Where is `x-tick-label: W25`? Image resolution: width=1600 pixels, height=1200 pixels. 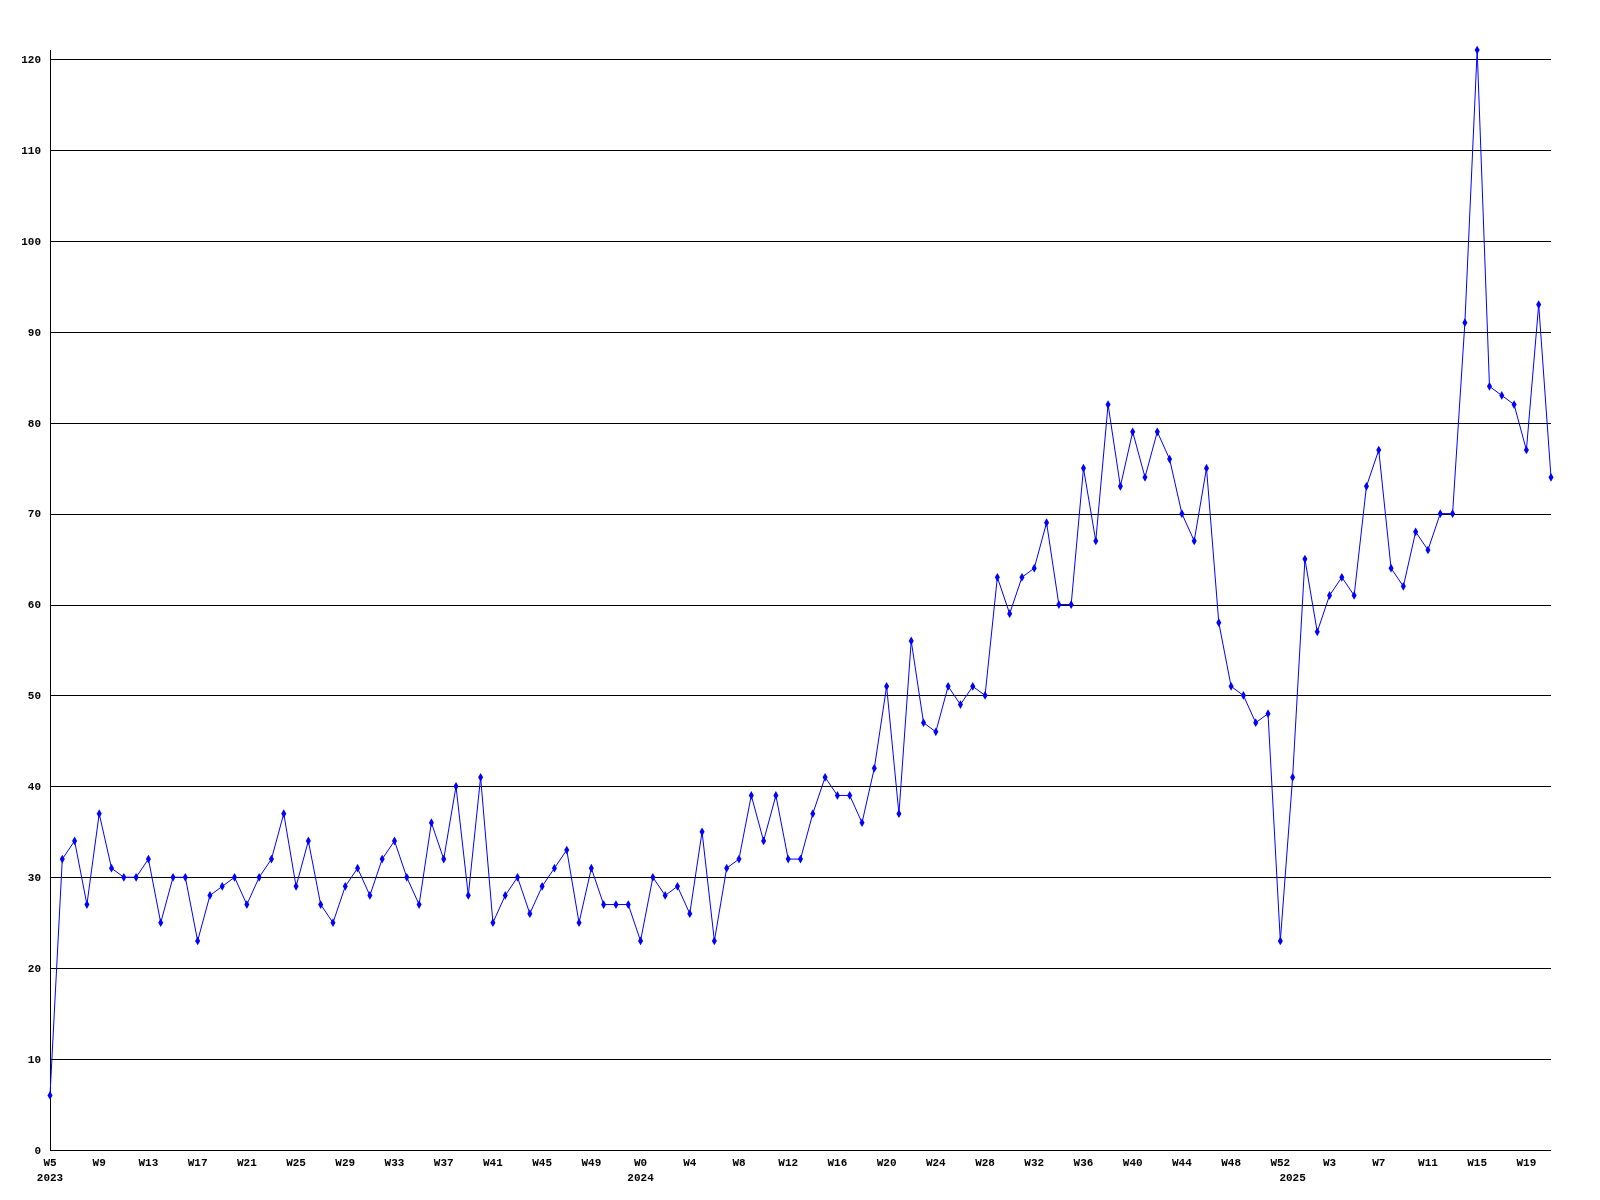
x-tick-label: W25 is located at coordinates (296, 1163).